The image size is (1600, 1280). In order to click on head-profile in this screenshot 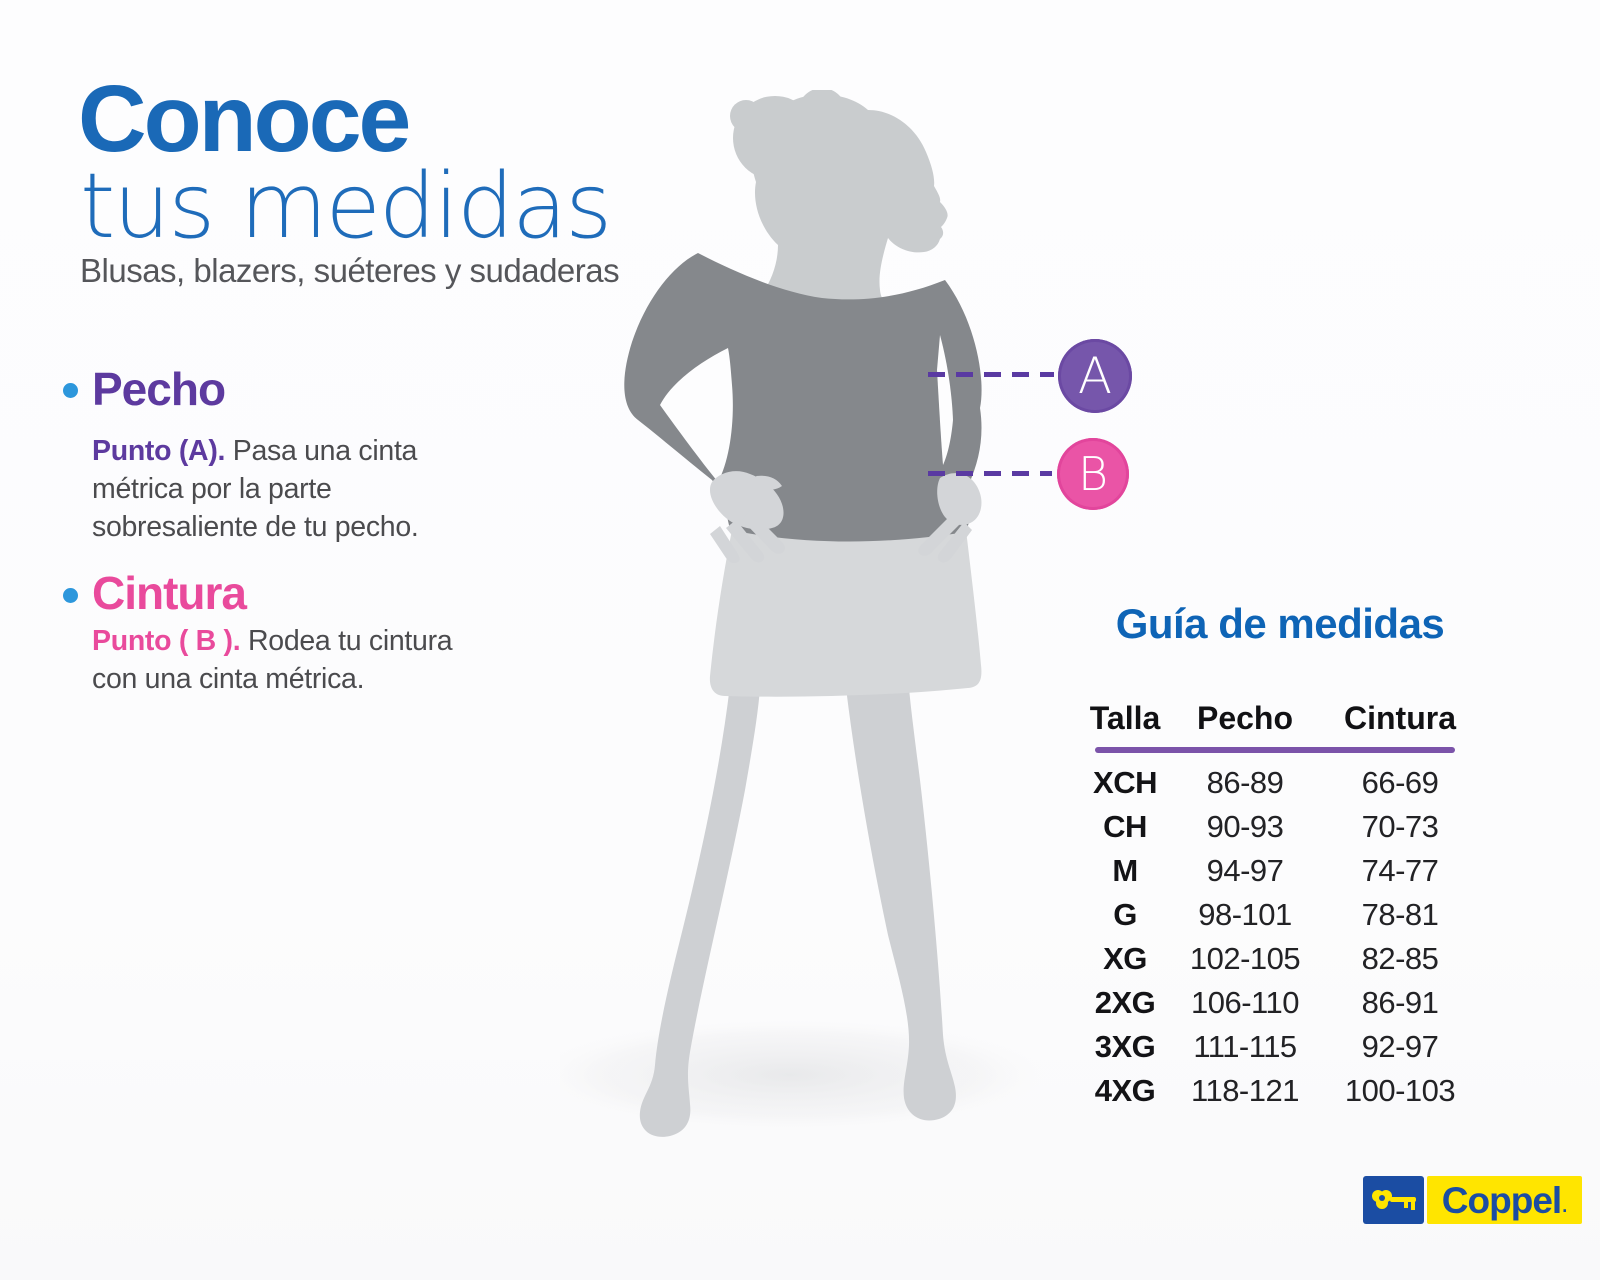, I will do `click(849, 206)`.